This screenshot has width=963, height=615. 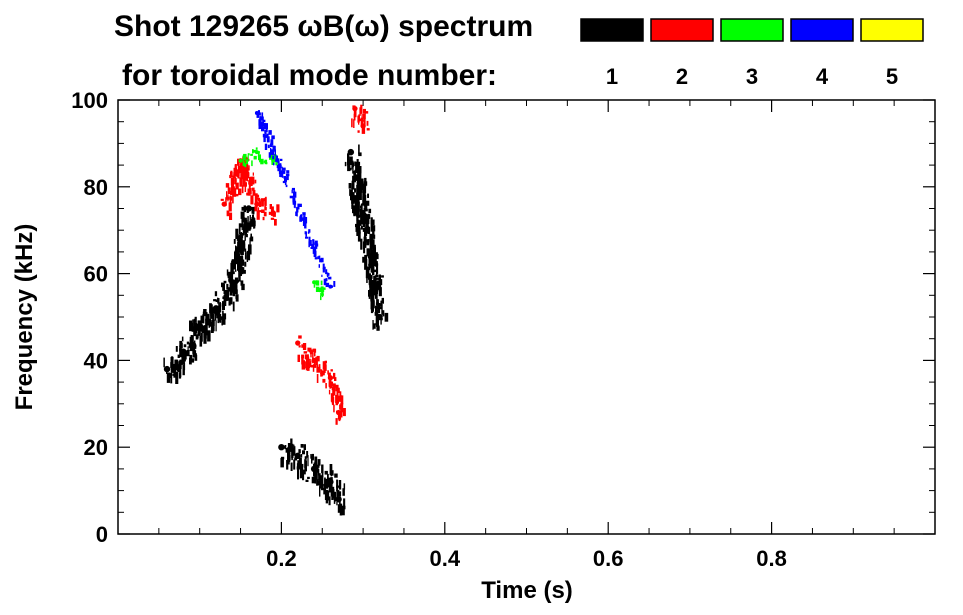 What do you see at coordinates (281, 558) in the screenshot?
I see `x-tick-label: 0.2` at bounding box center [281, 558].